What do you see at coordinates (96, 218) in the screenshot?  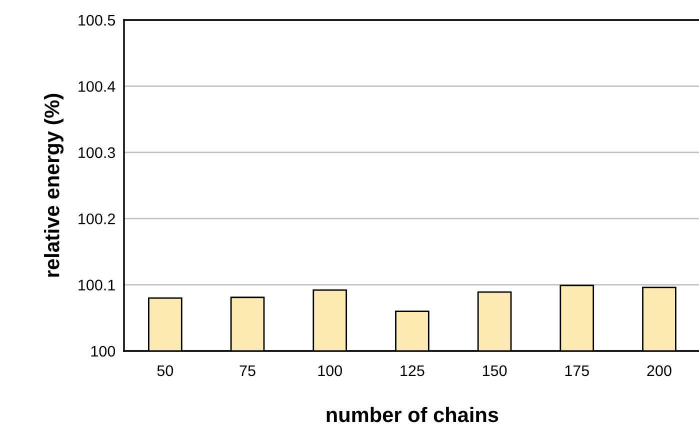 I see `y-tick-label: 100.2` at bounding box center [96, 218].